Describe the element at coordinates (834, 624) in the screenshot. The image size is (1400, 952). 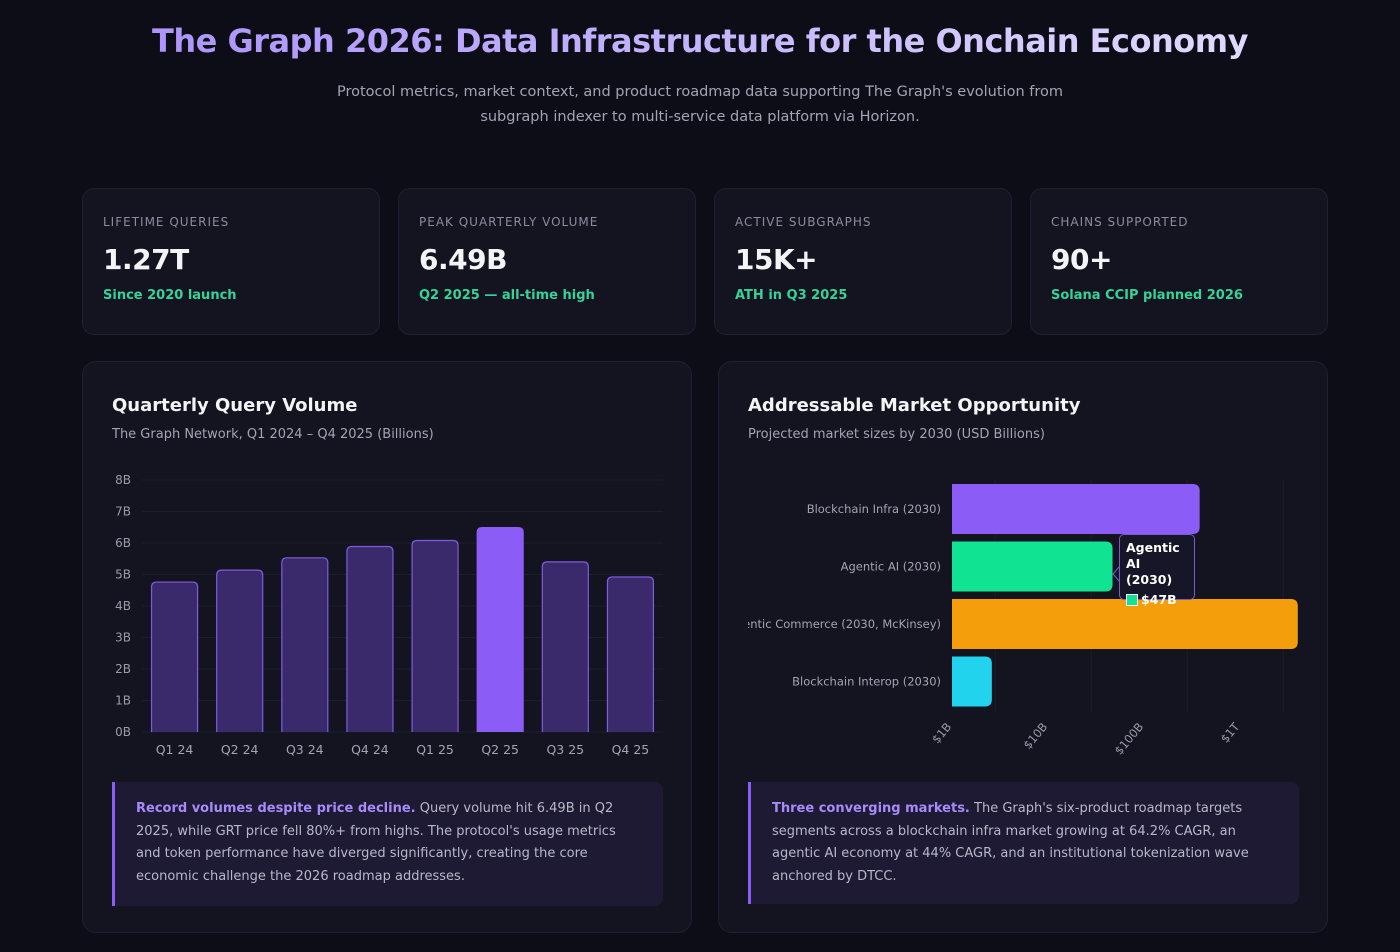
I see `y-tick-label: Agentic Commerce (2030, McKinsey)` at that location.